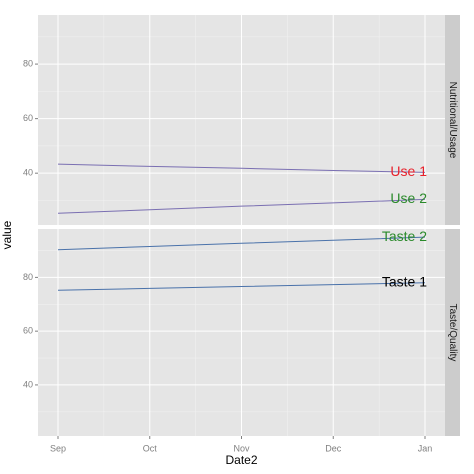 The height and width of the screenshot is (474, 474). What do you see at coordinates (408, 171) in the screenshot?
I see `series-label: Use 1` at bounding box center [408, 171].